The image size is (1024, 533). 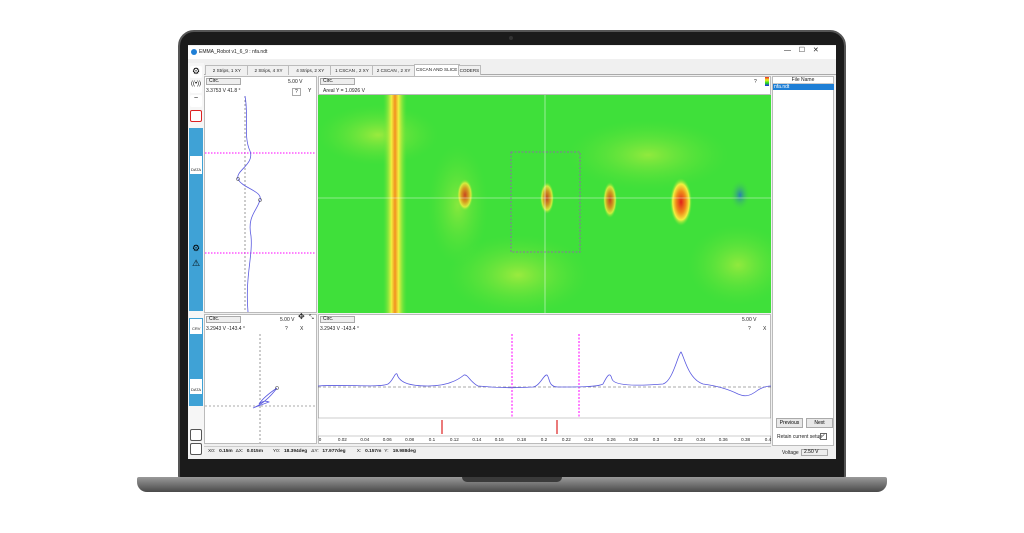 What do you see at coordinates (196, 87) in the screenshot?
I see `signal-icon: ((•))` at bounding box center [196, 87].